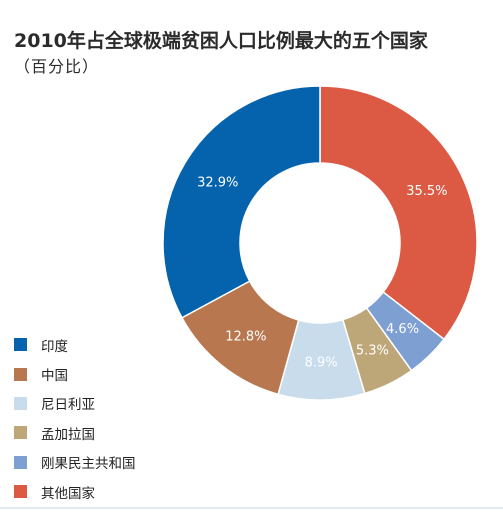 The image size is (503, 512). I want to click on legend-item-drc: 刚果民主共和国, so click(75, 462).